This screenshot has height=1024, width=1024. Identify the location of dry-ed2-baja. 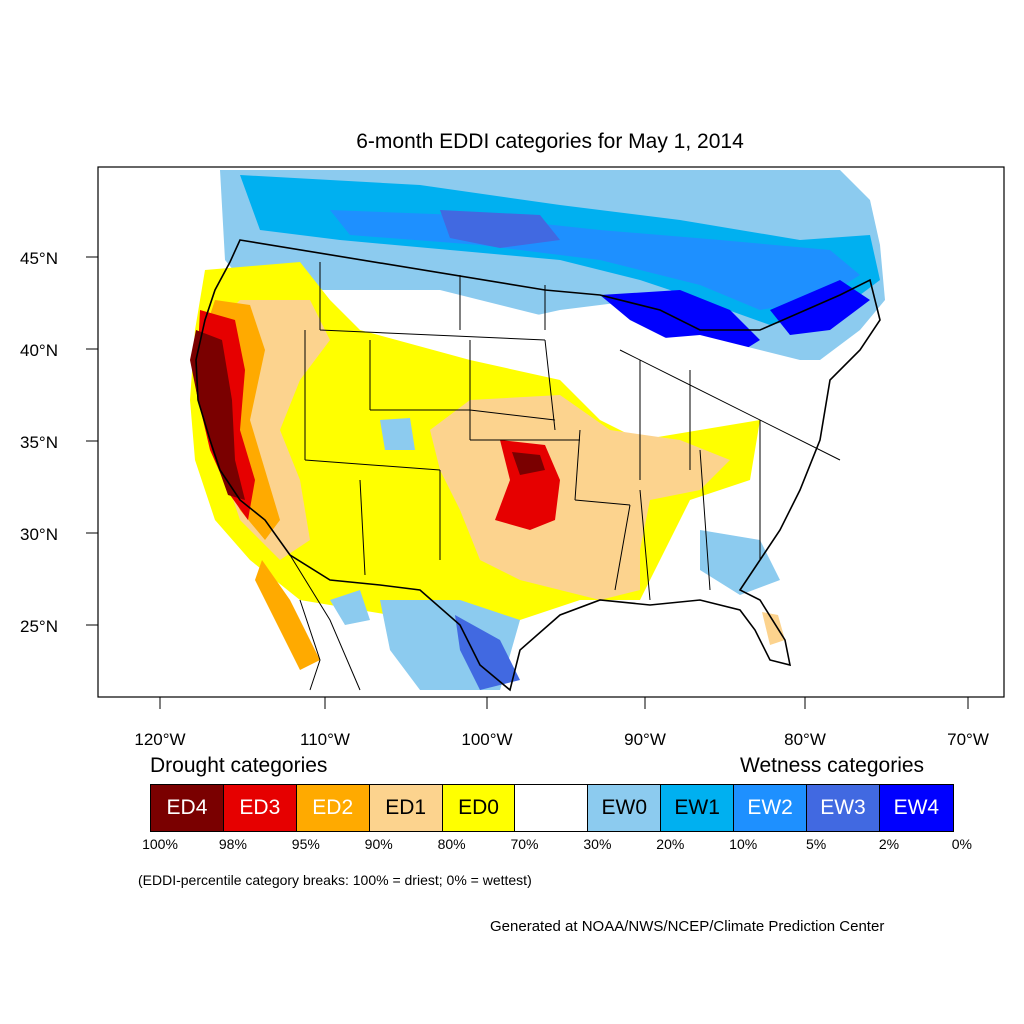
(287, 615).